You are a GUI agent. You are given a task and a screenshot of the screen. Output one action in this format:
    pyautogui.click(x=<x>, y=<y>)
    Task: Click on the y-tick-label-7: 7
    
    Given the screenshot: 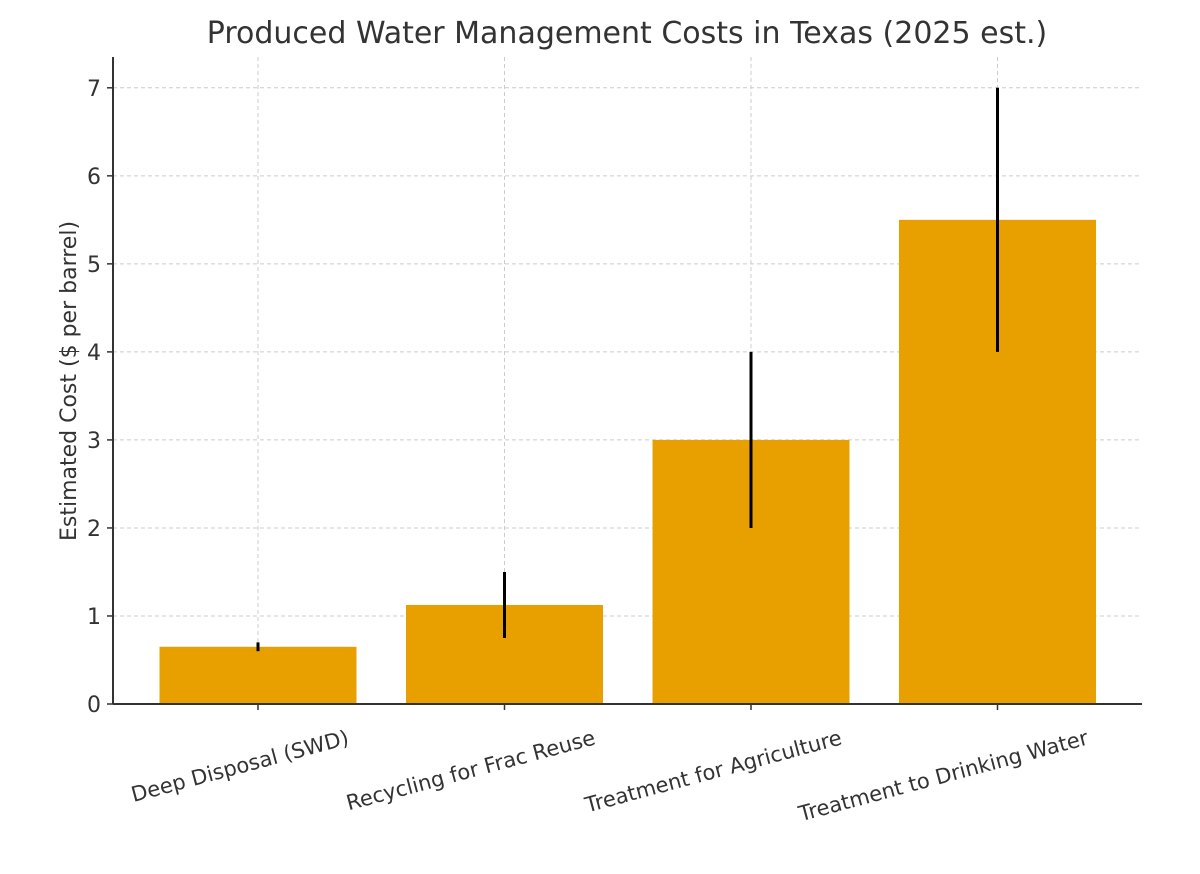 What is the action you would take?
    pyautogui.click(x=94, y=89)
    